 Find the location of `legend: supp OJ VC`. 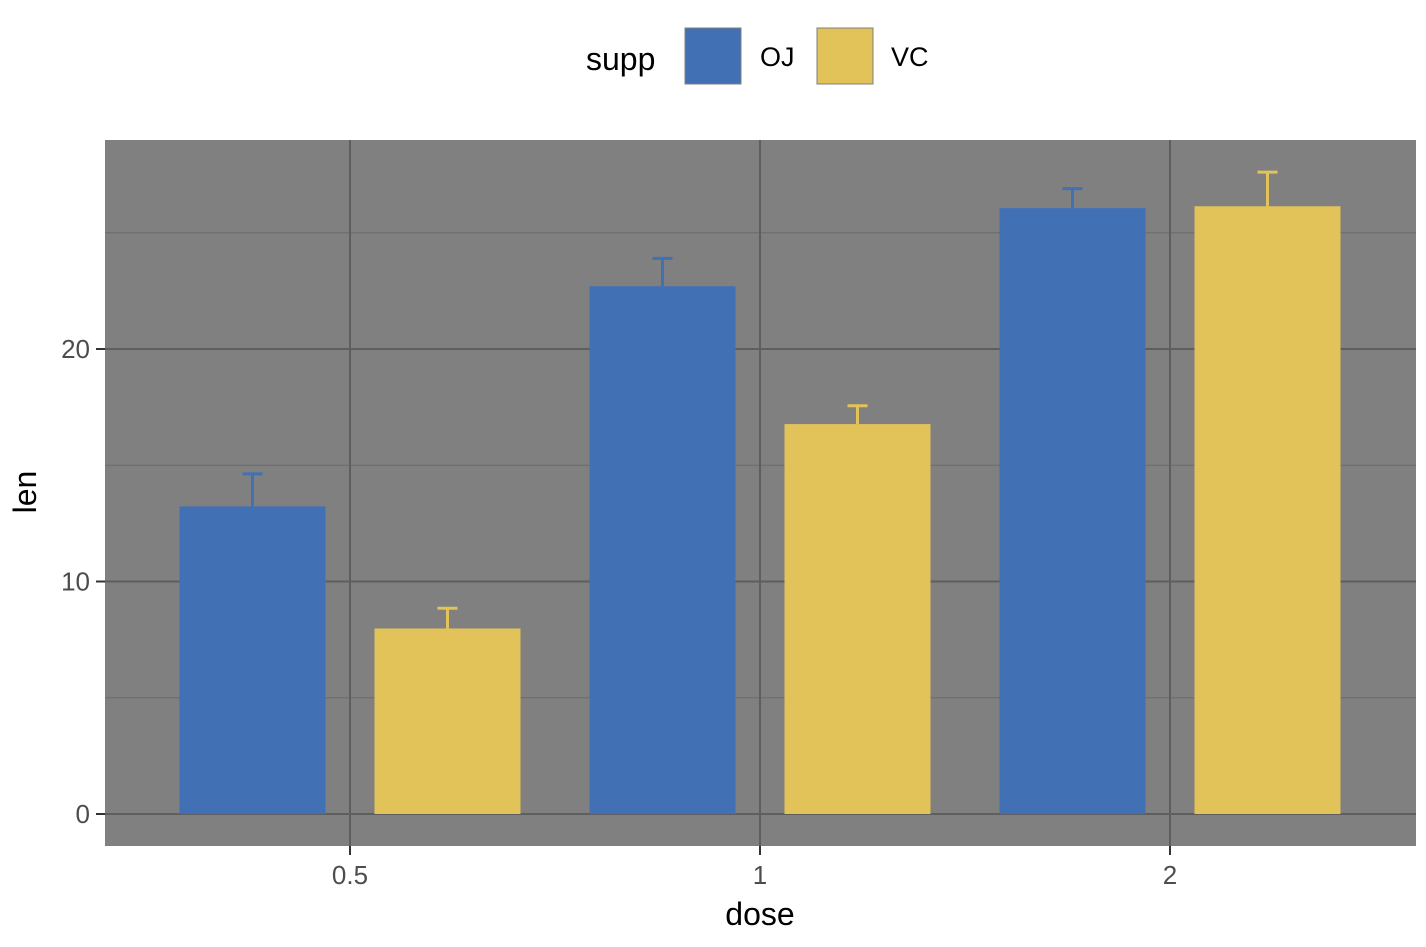

legend: supp OJ VC is located at coordinates (757, 56).